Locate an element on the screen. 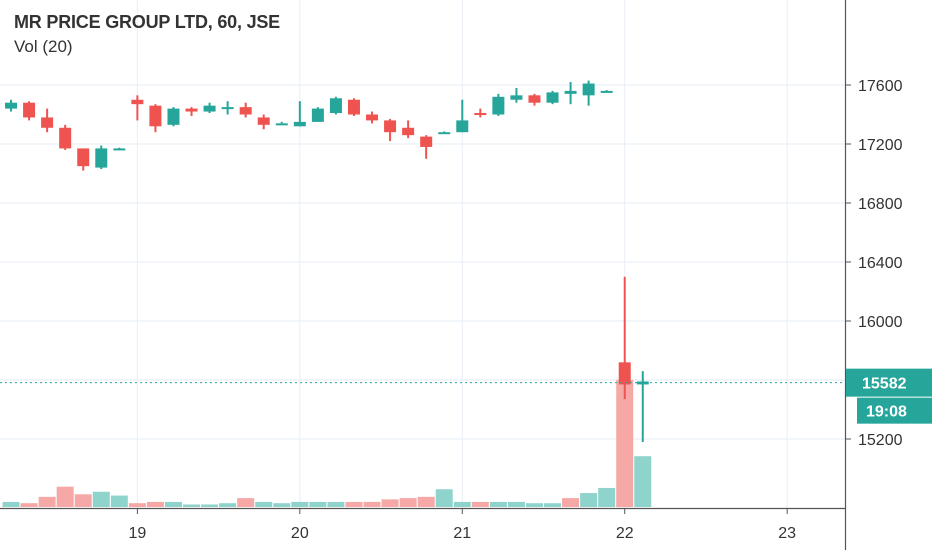 The image size is (932, 550). last-price-tag-bg is located at coordinates (889, 382).